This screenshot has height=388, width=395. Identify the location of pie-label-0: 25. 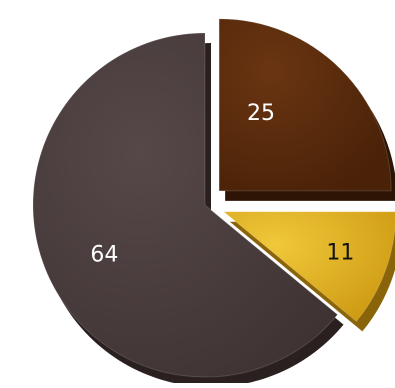
(261, 113).